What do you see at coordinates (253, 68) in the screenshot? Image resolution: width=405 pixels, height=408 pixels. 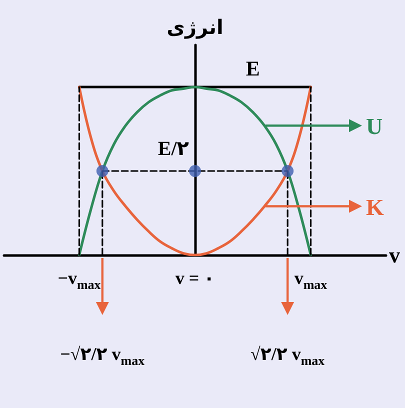 I see `series-label: E` at bounding box center [253, 68].